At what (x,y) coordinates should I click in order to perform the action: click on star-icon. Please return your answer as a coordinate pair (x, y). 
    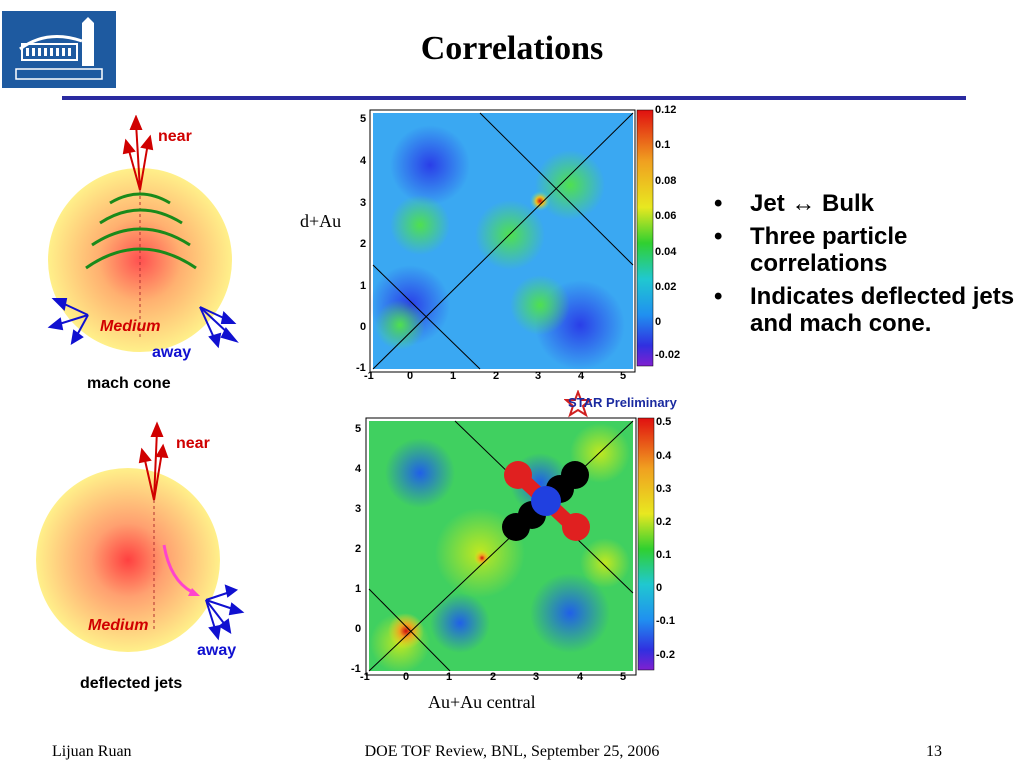
    Looking at the image, I should click on (578, 404).